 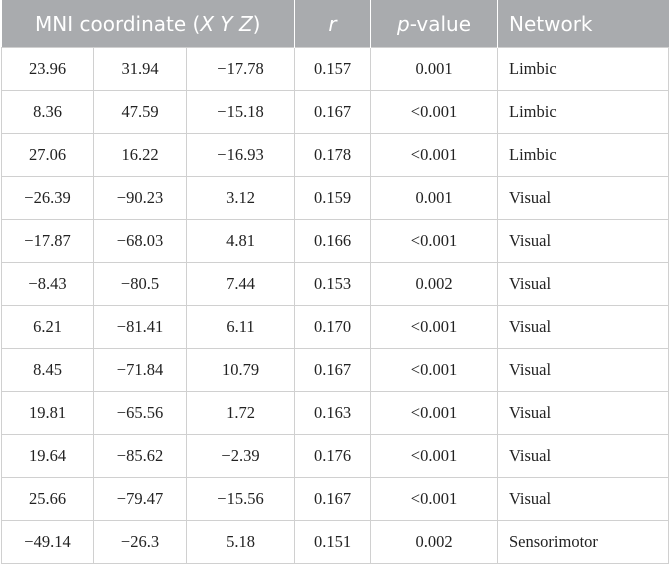 I want to click on table-cell: −68.03, so click(x=140, y=241).